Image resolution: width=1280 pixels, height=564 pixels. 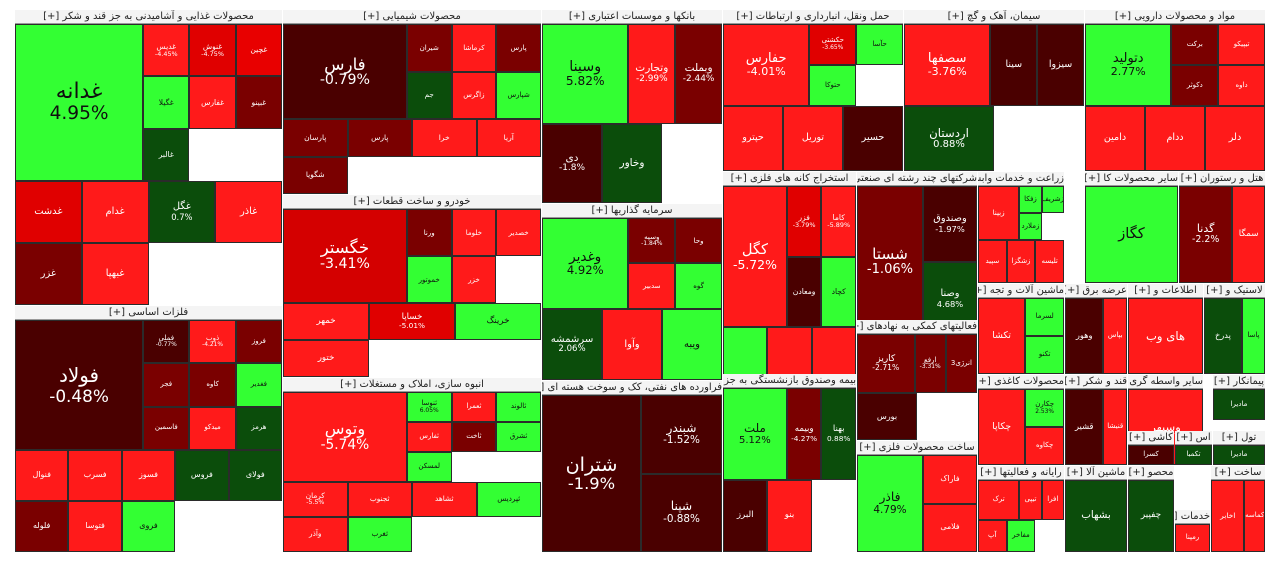 I want to click on stock-tile: داوه, so click(x=1241, y=86).